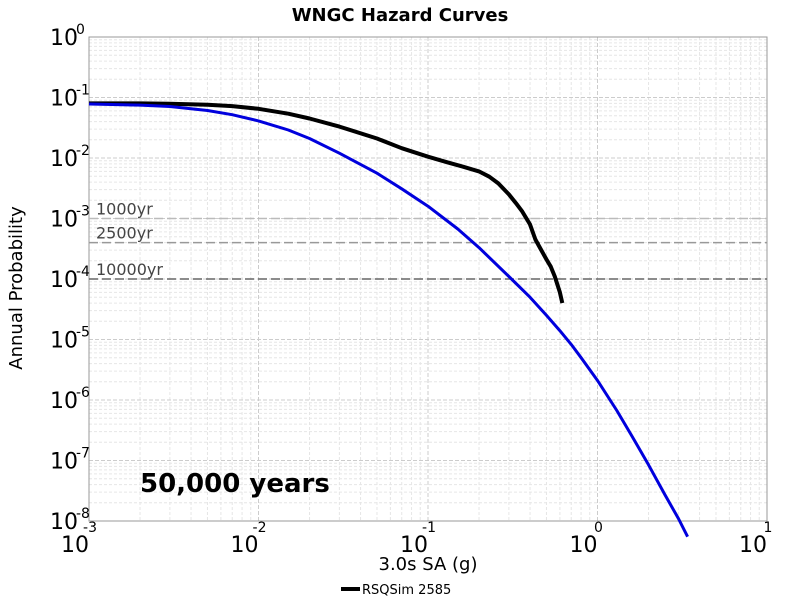  I want to click on y-tick-exponent: -7, so click(83, 454).